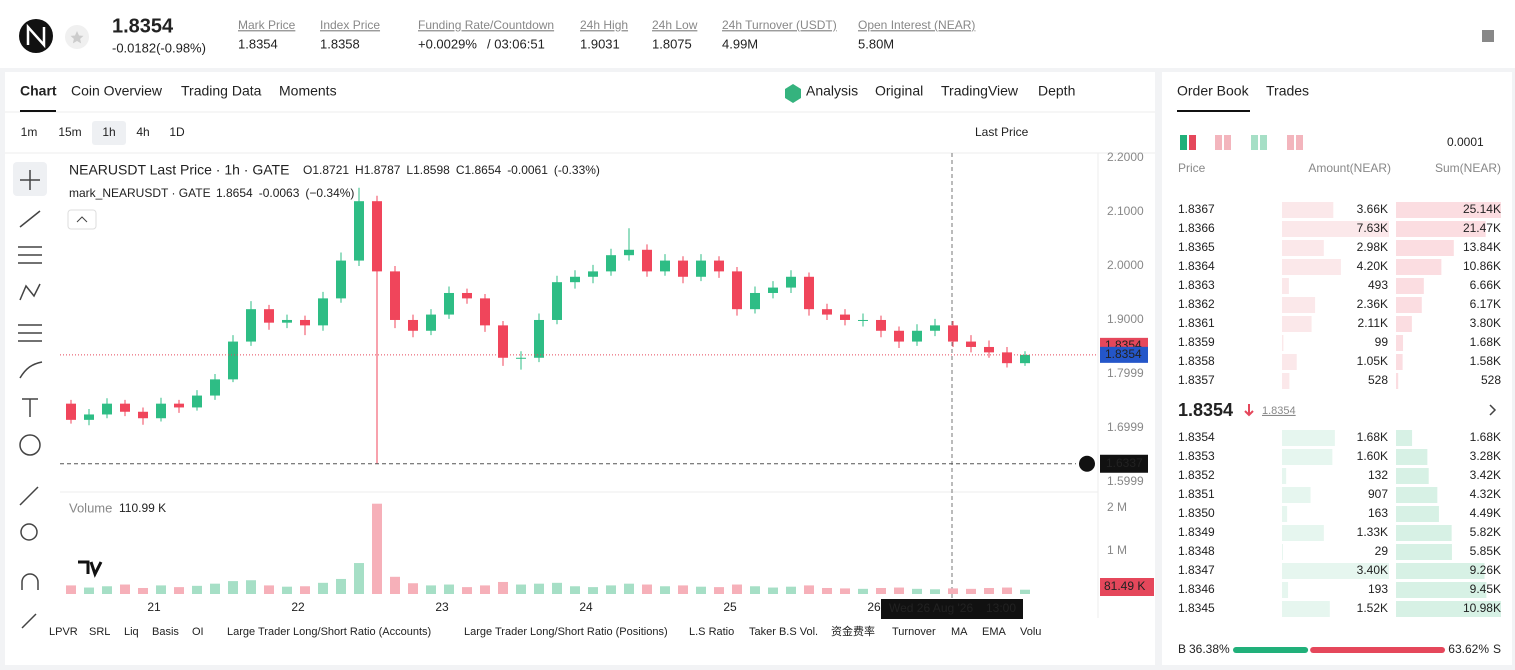 The width and height of the screenshot is (1515, 670). What do you see at coordinates (1485, 285) in the screenshot?
I see `ob-sum: 6.66K` at bounding box center [1485, 285].